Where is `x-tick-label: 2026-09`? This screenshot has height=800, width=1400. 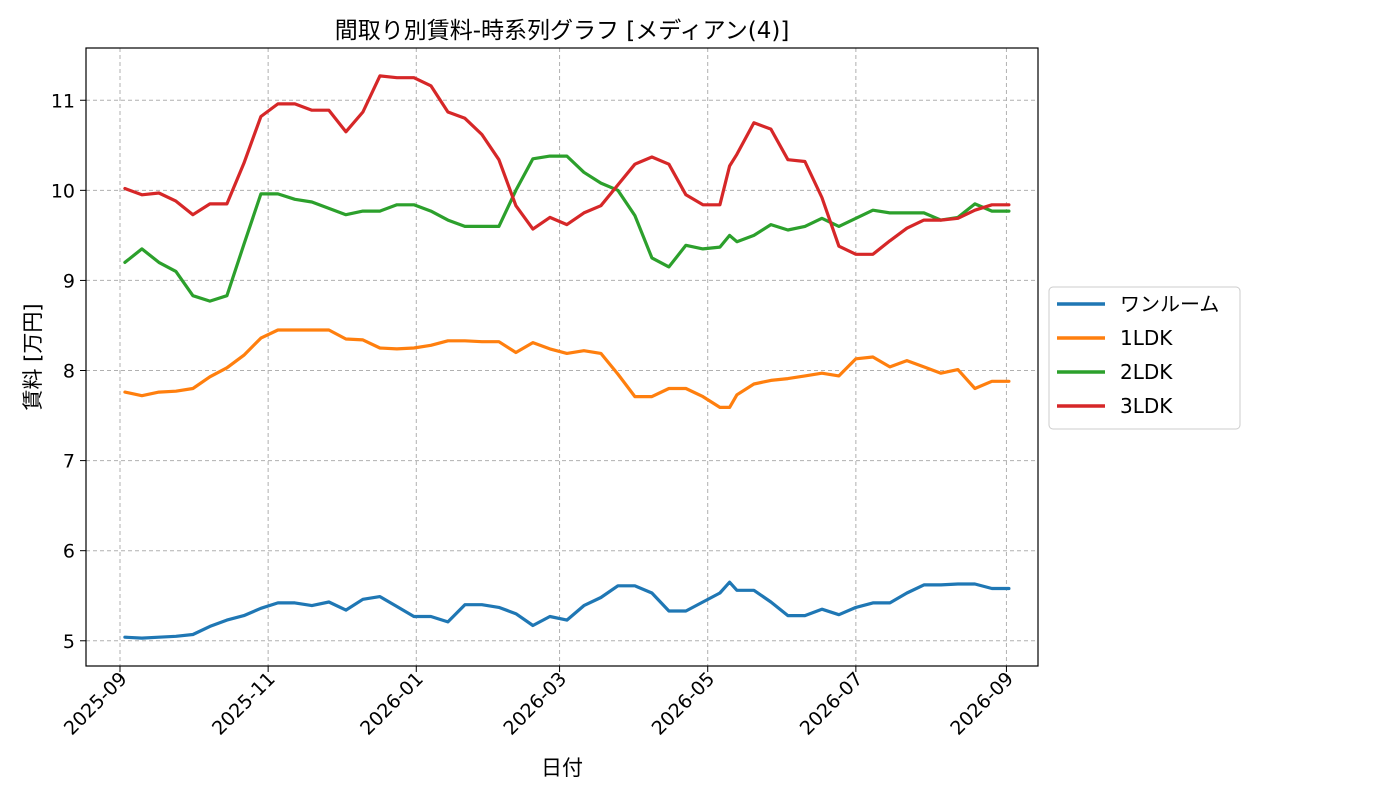 x-tick-label: 2026-09 is located at coordinates (982, 704).